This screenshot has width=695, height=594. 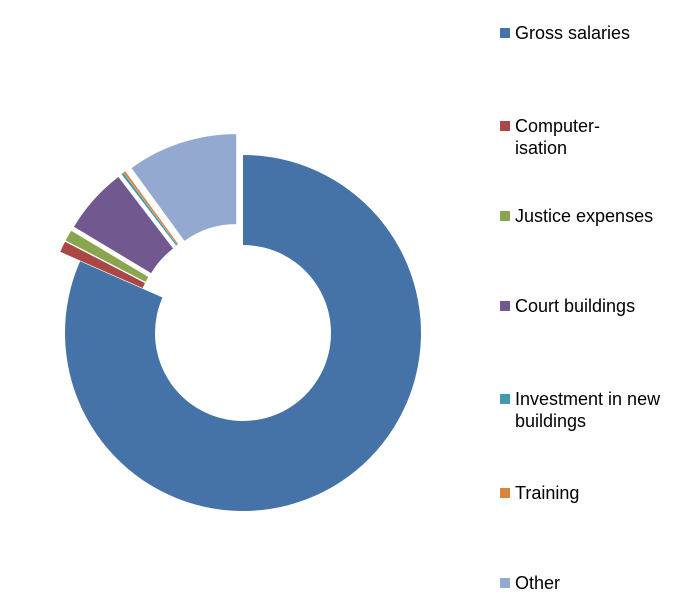 I want to click on legend-label: Justice expenses, so click(x=584, y=216).